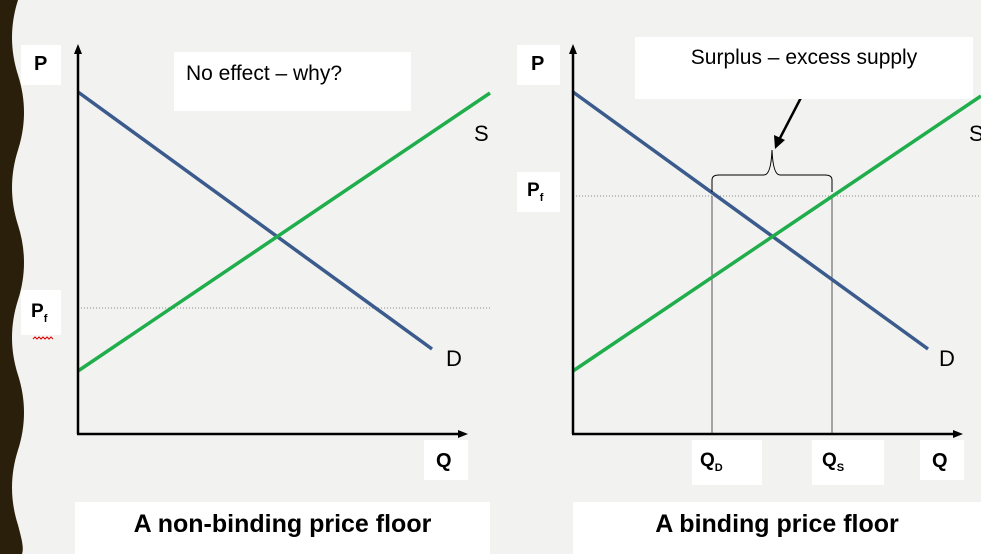  I want to click on left-p-label-box, so click(41, 65).